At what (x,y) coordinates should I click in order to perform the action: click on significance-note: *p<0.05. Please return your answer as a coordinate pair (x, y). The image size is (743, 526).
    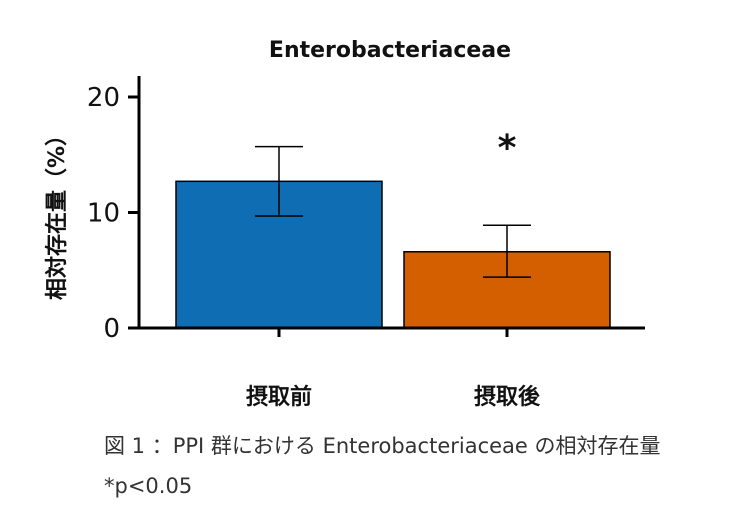
    Looking at the image, I should click on (148, 486).